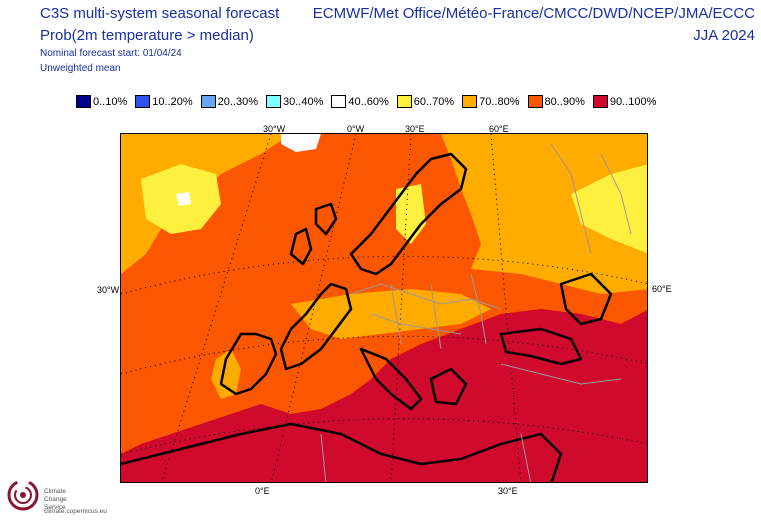 This screenshot has height=522, width=761. I want to click on logo-line1: Climate, so click(55, 491).